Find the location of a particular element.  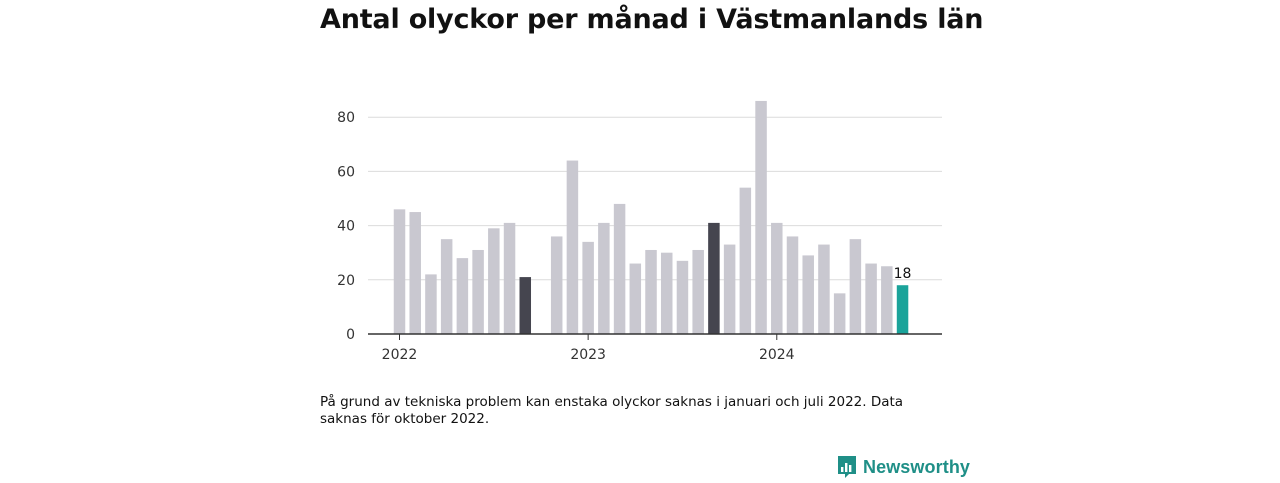

newsworthy-logo-icon is located at coordinates (847, 467).